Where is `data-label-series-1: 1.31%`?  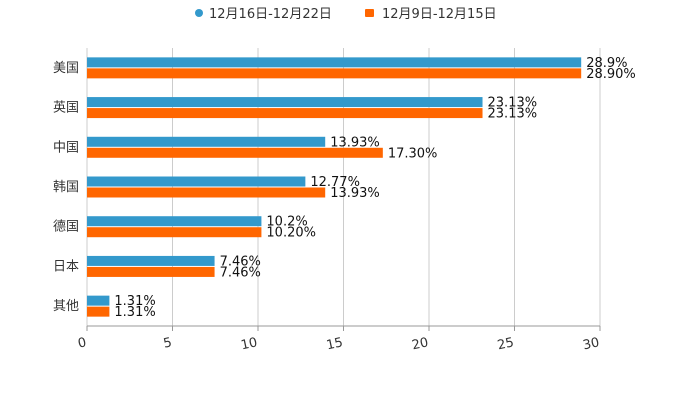
data-label-series-1: 1.31% is located at coordinates (134, 301).